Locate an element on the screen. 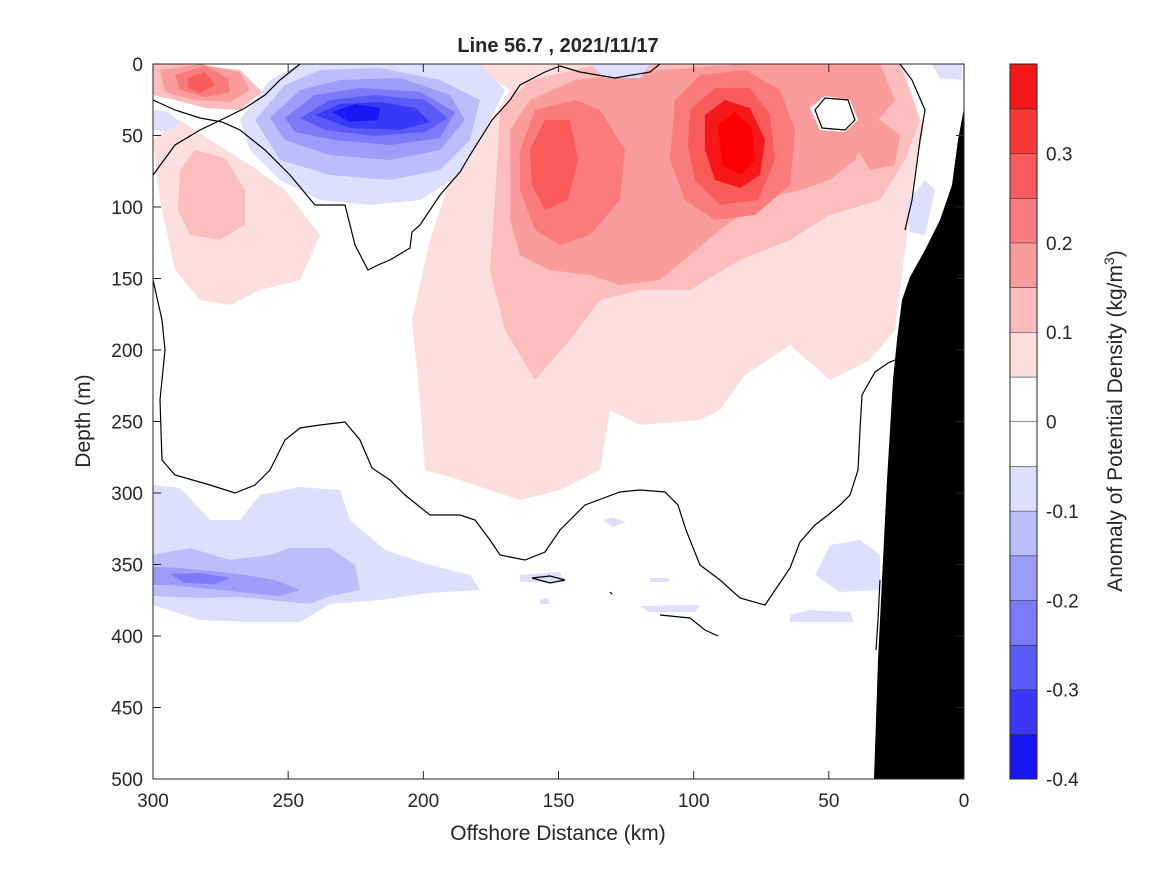 The image size is (1167, 875). y-tick-label: 450 is located at coordinates (127, 709).